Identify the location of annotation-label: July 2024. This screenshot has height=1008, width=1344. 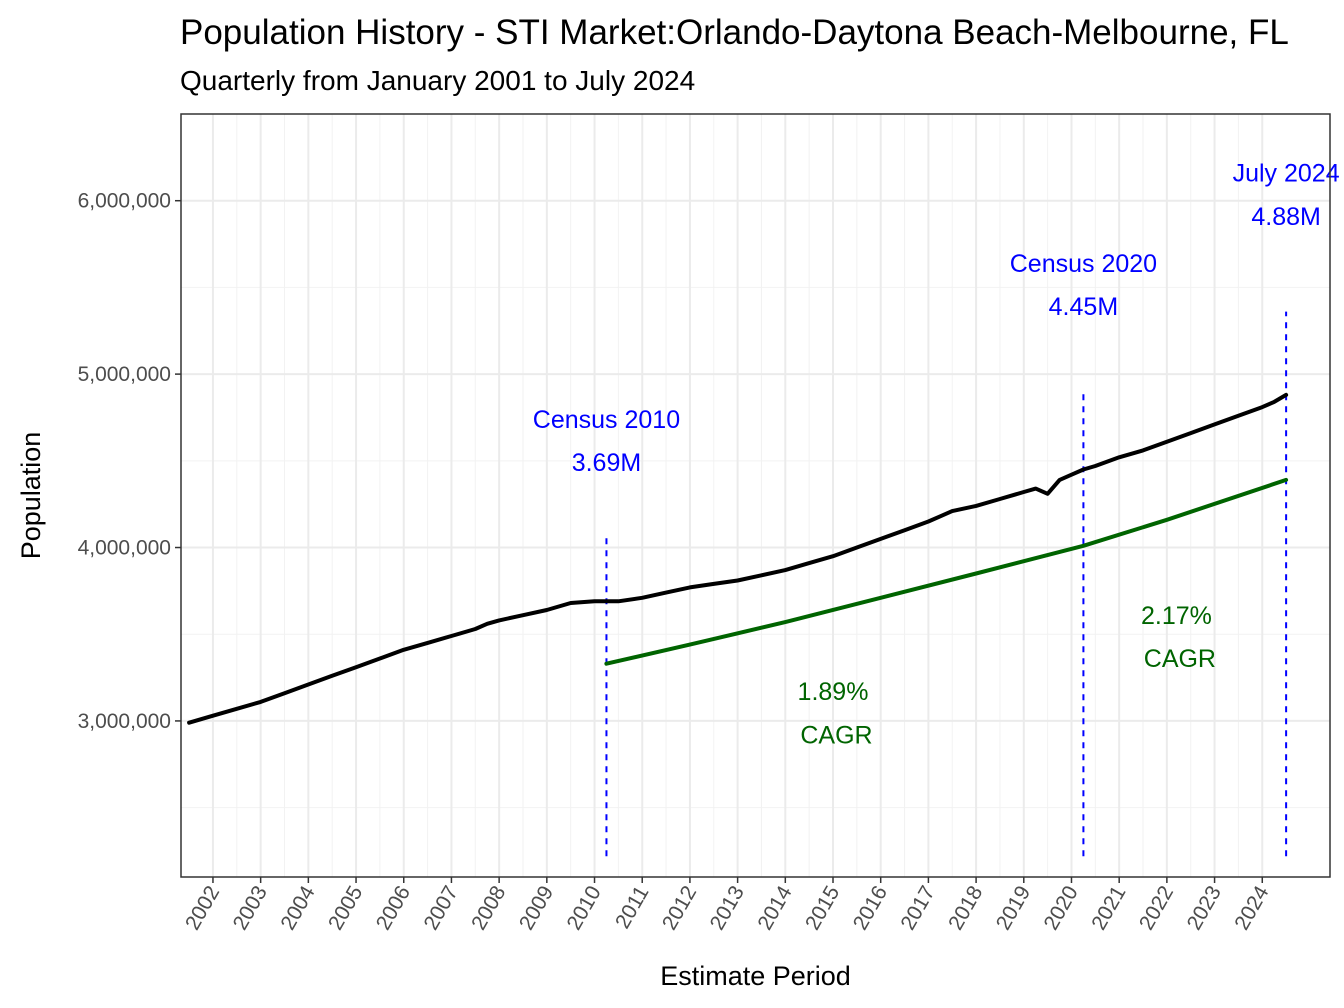
(1286, 174).